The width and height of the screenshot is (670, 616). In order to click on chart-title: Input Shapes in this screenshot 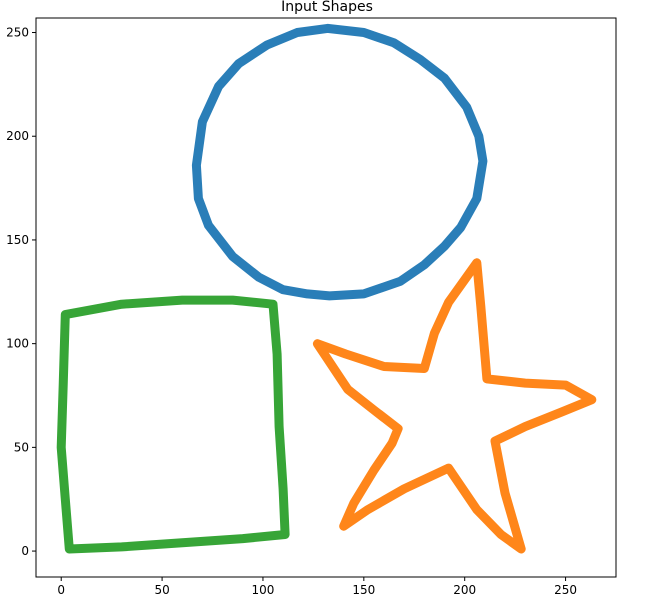, I will do `click(327, 7)`.